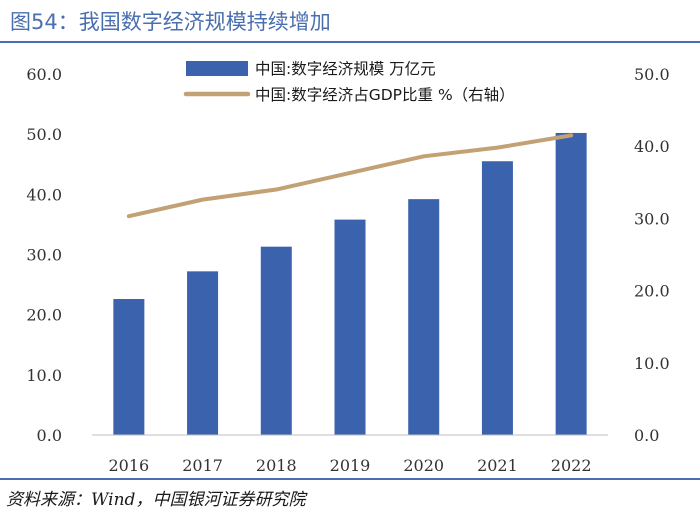  Describe the element at coordinates (44, 375) in the screenshot. I see `y-left-tick-label: 10.0` at that location.